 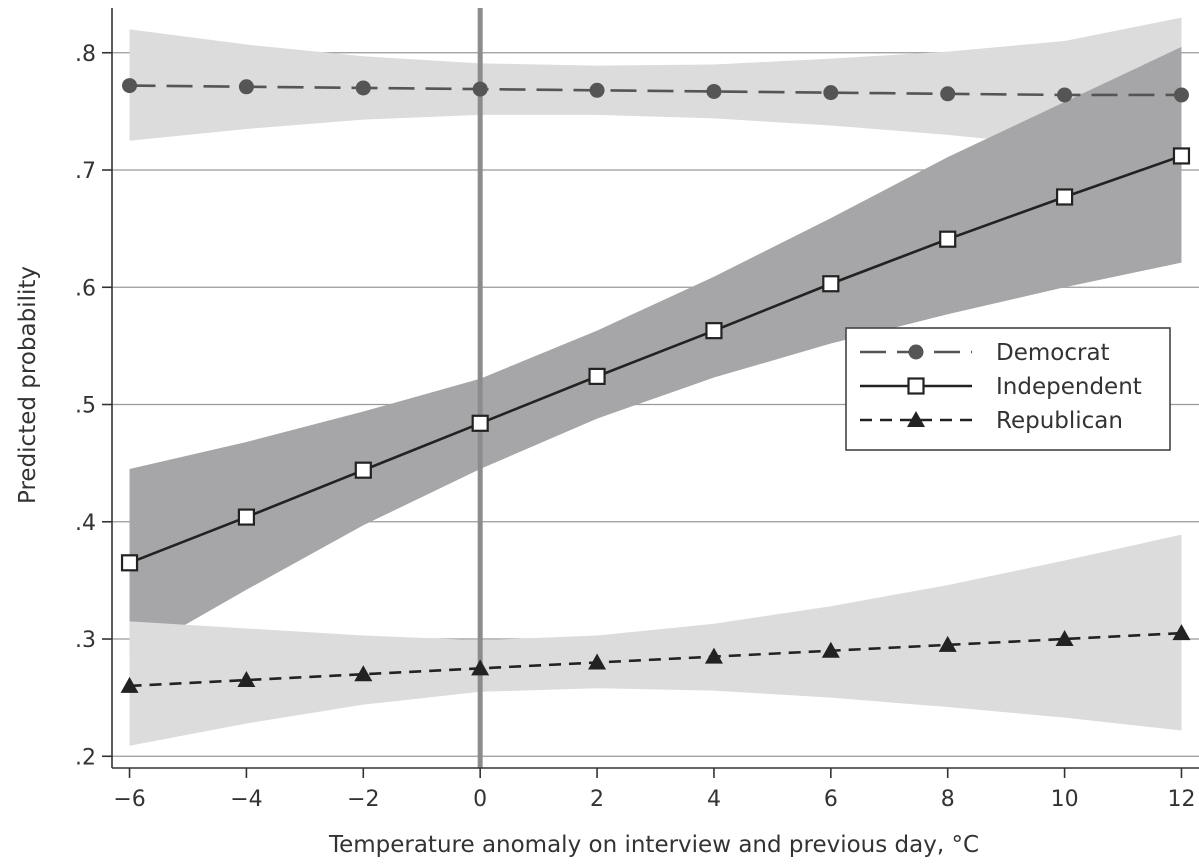 I want to click on y-tick-label: .5, so click(x=85, y=406).